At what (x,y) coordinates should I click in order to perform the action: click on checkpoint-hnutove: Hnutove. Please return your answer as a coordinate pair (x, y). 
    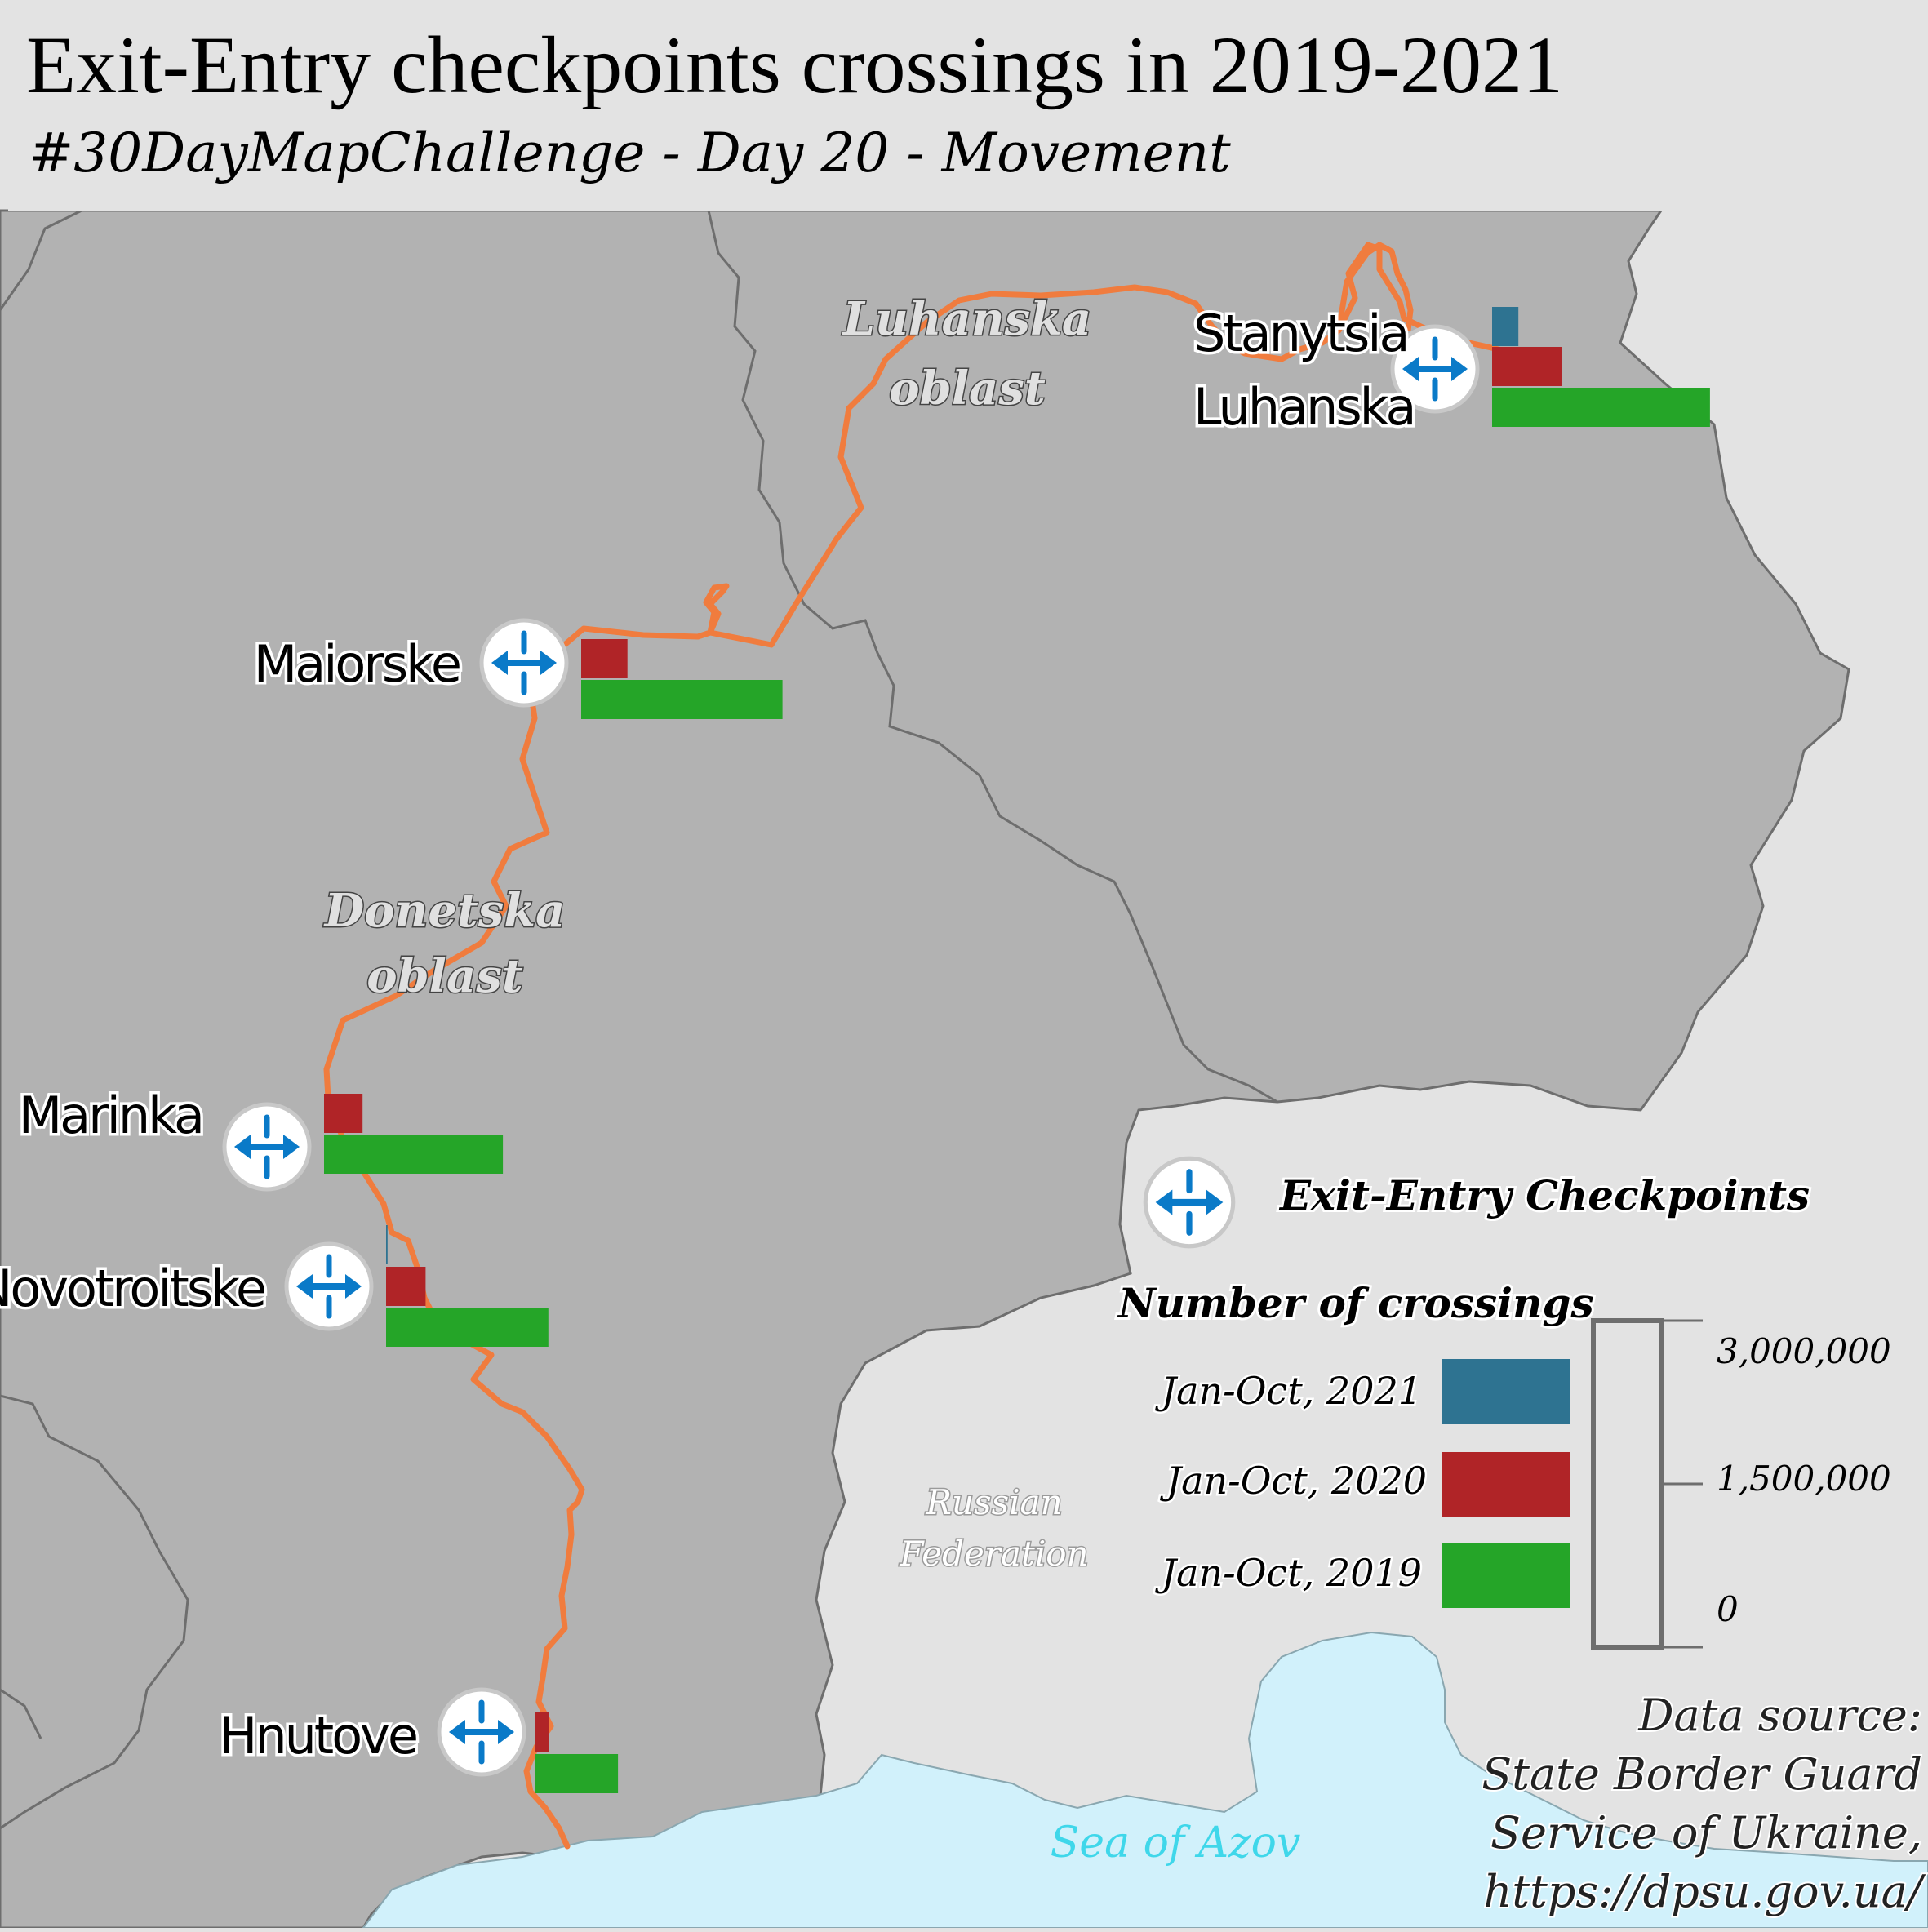
    Looking at the image, I should click on (418, 1741).